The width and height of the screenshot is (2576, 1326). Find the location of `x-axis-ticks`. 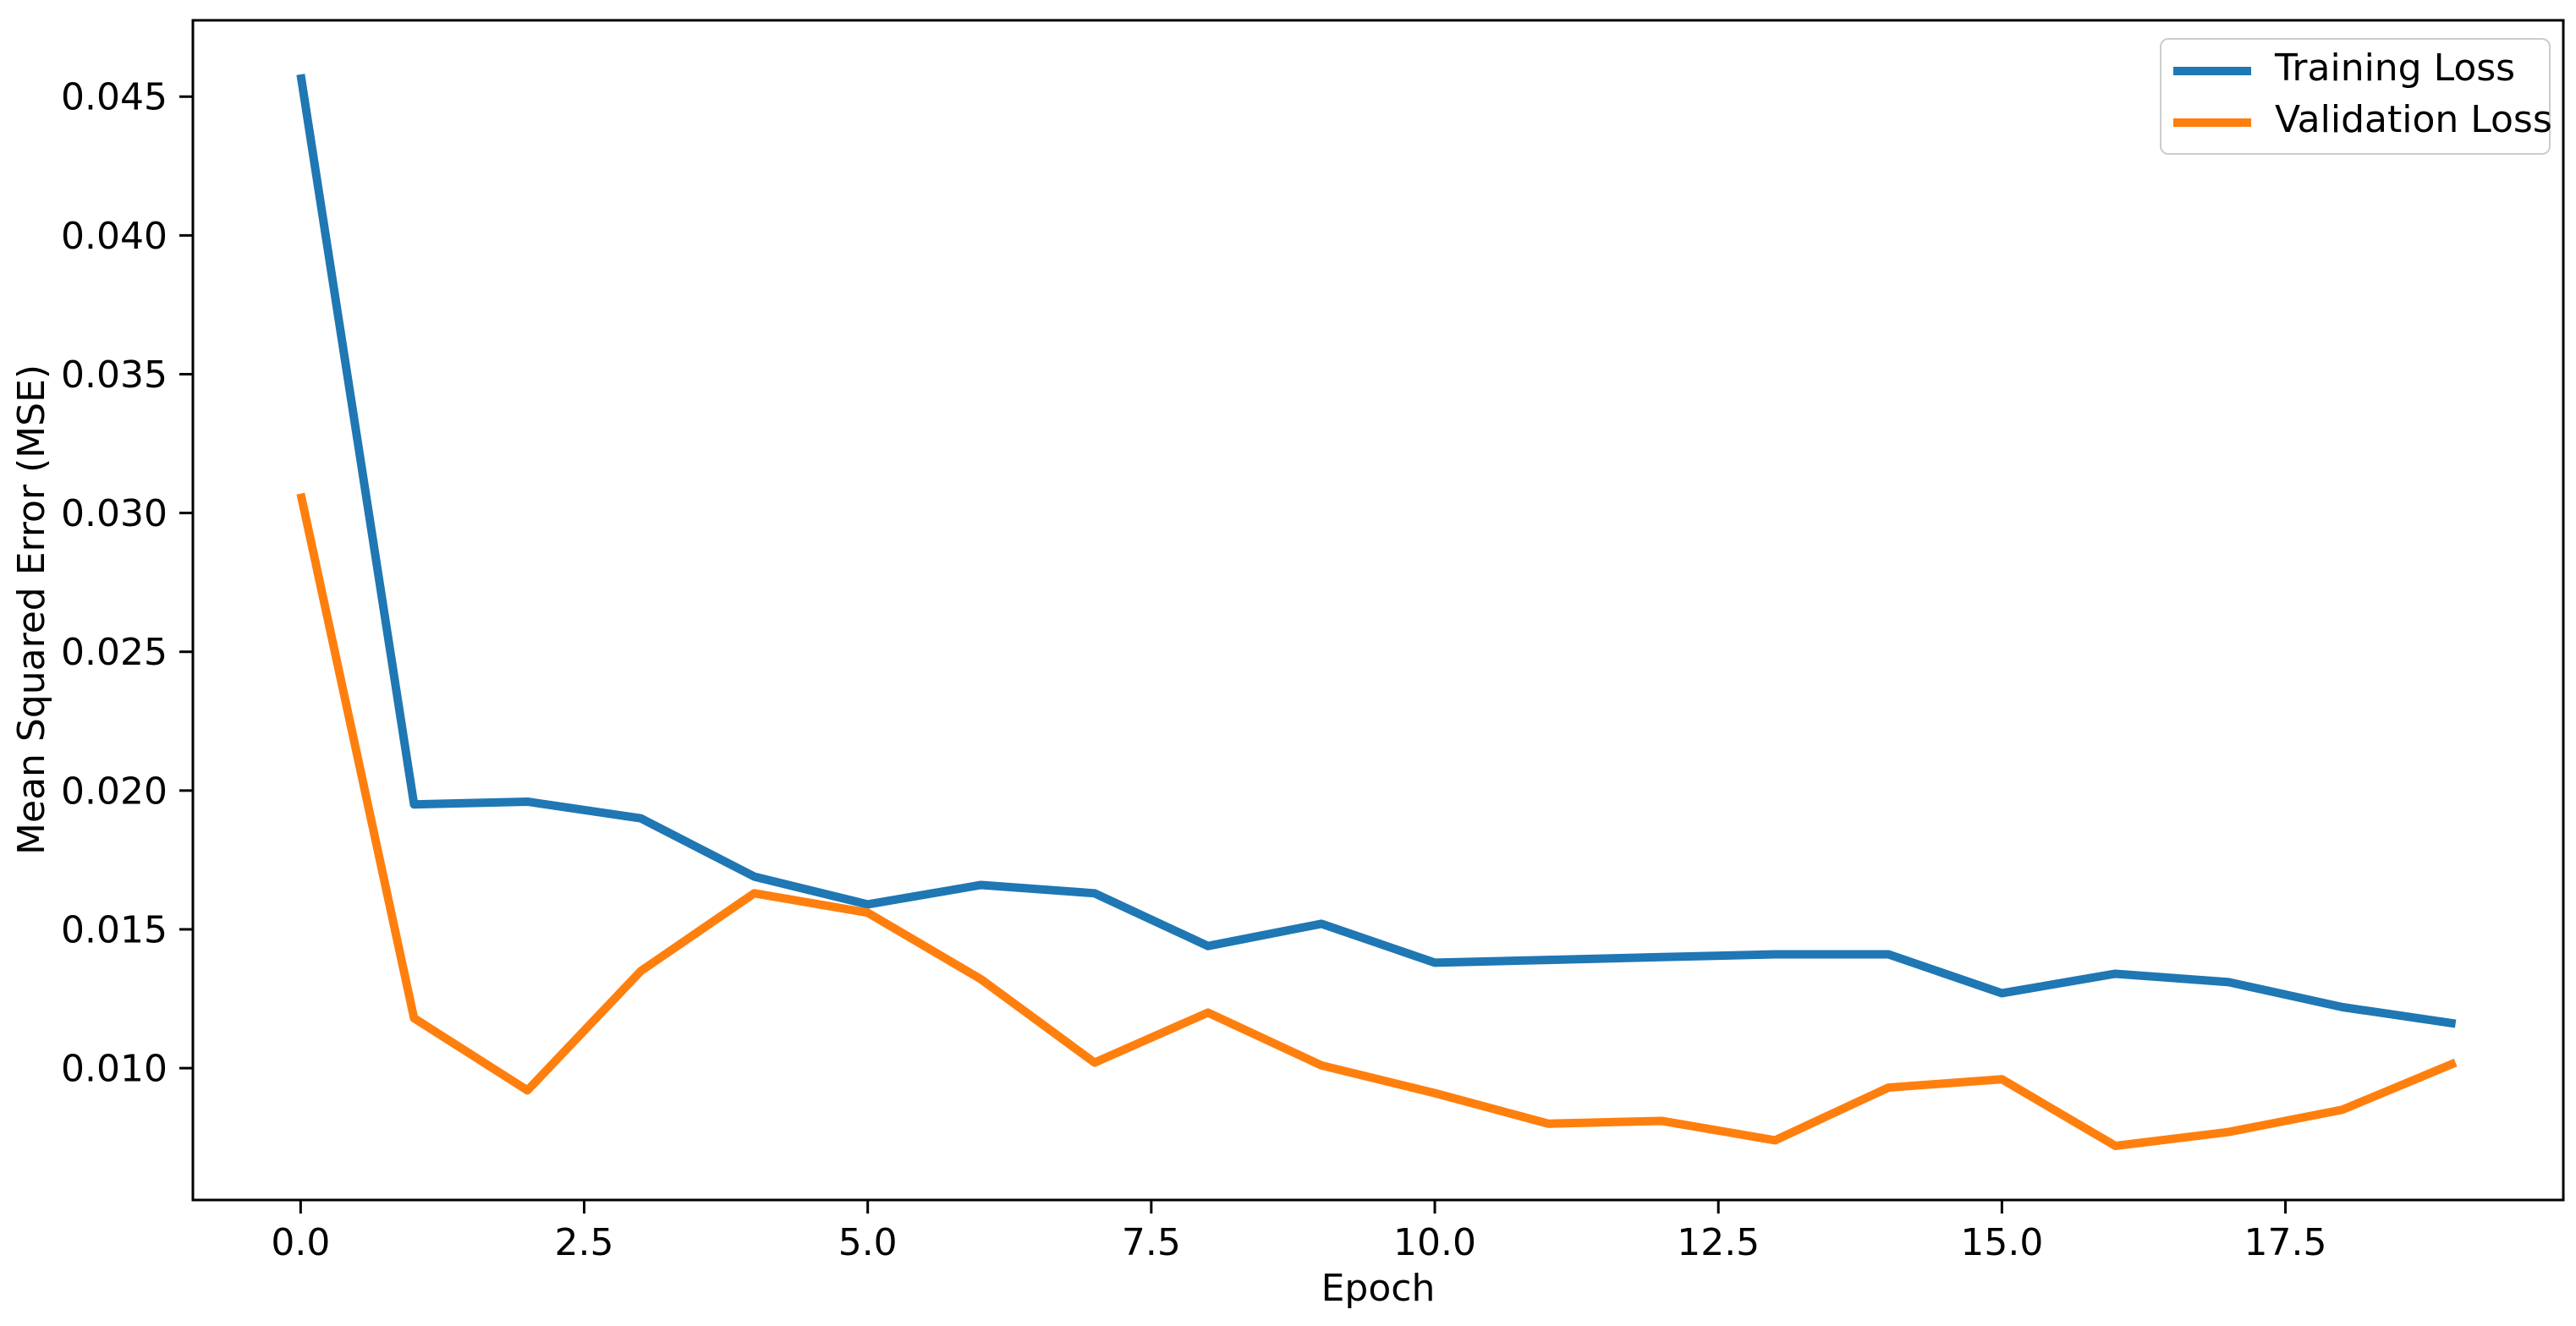

x-axis-ticks is located at coordinates (1293, 1207).